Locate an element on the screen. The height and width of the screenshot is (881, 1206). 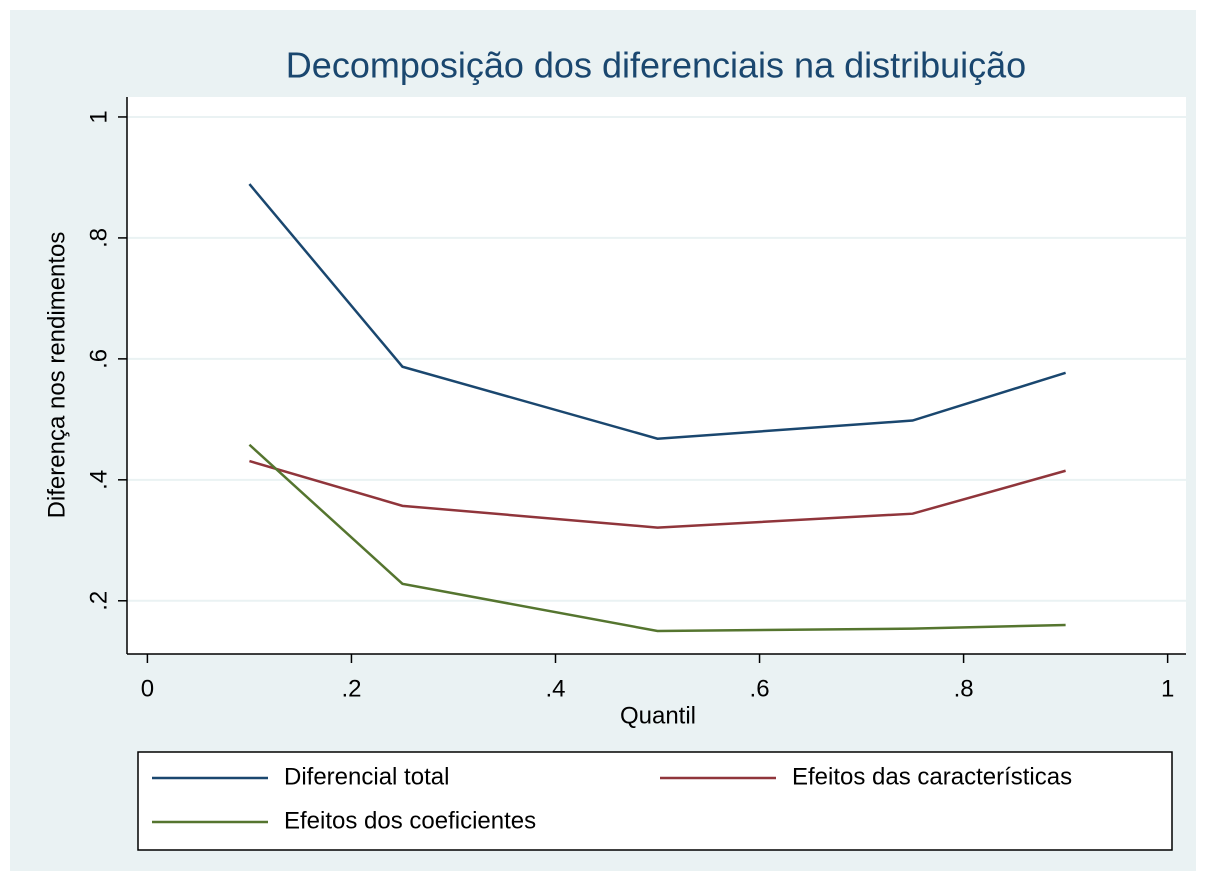
x-tick-label: .2 is located at coordinates (351, 688).